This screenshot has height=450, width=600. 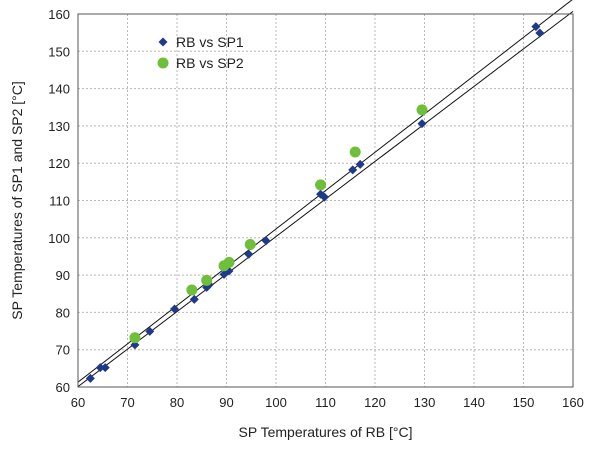 I want to click on y-tick-label: 130, so click(x=59, y=126).